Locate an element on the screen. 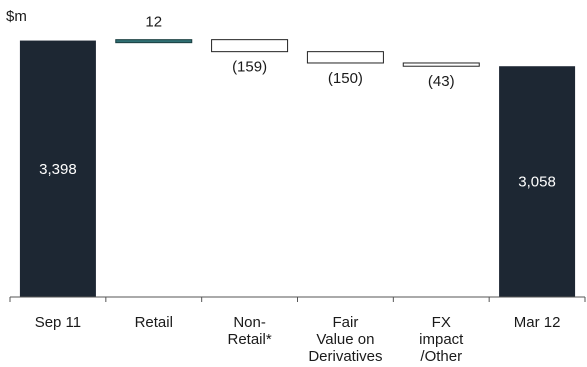  value-label-5: 3,058 is located at coordinates (537, 182).